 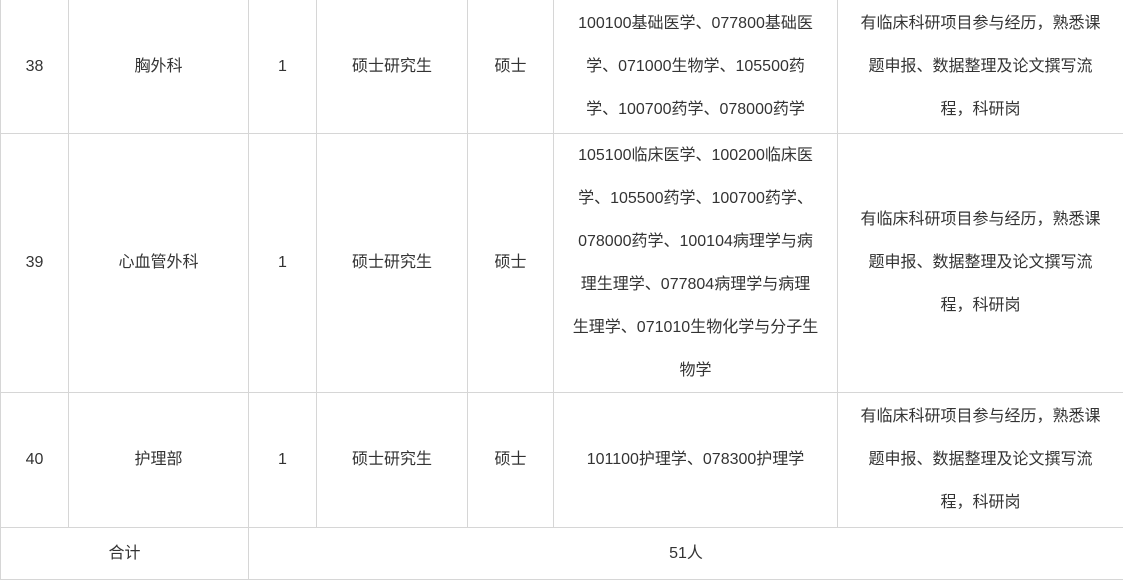 I want to click on summary-total: 51人, so click(x=685, y=553).